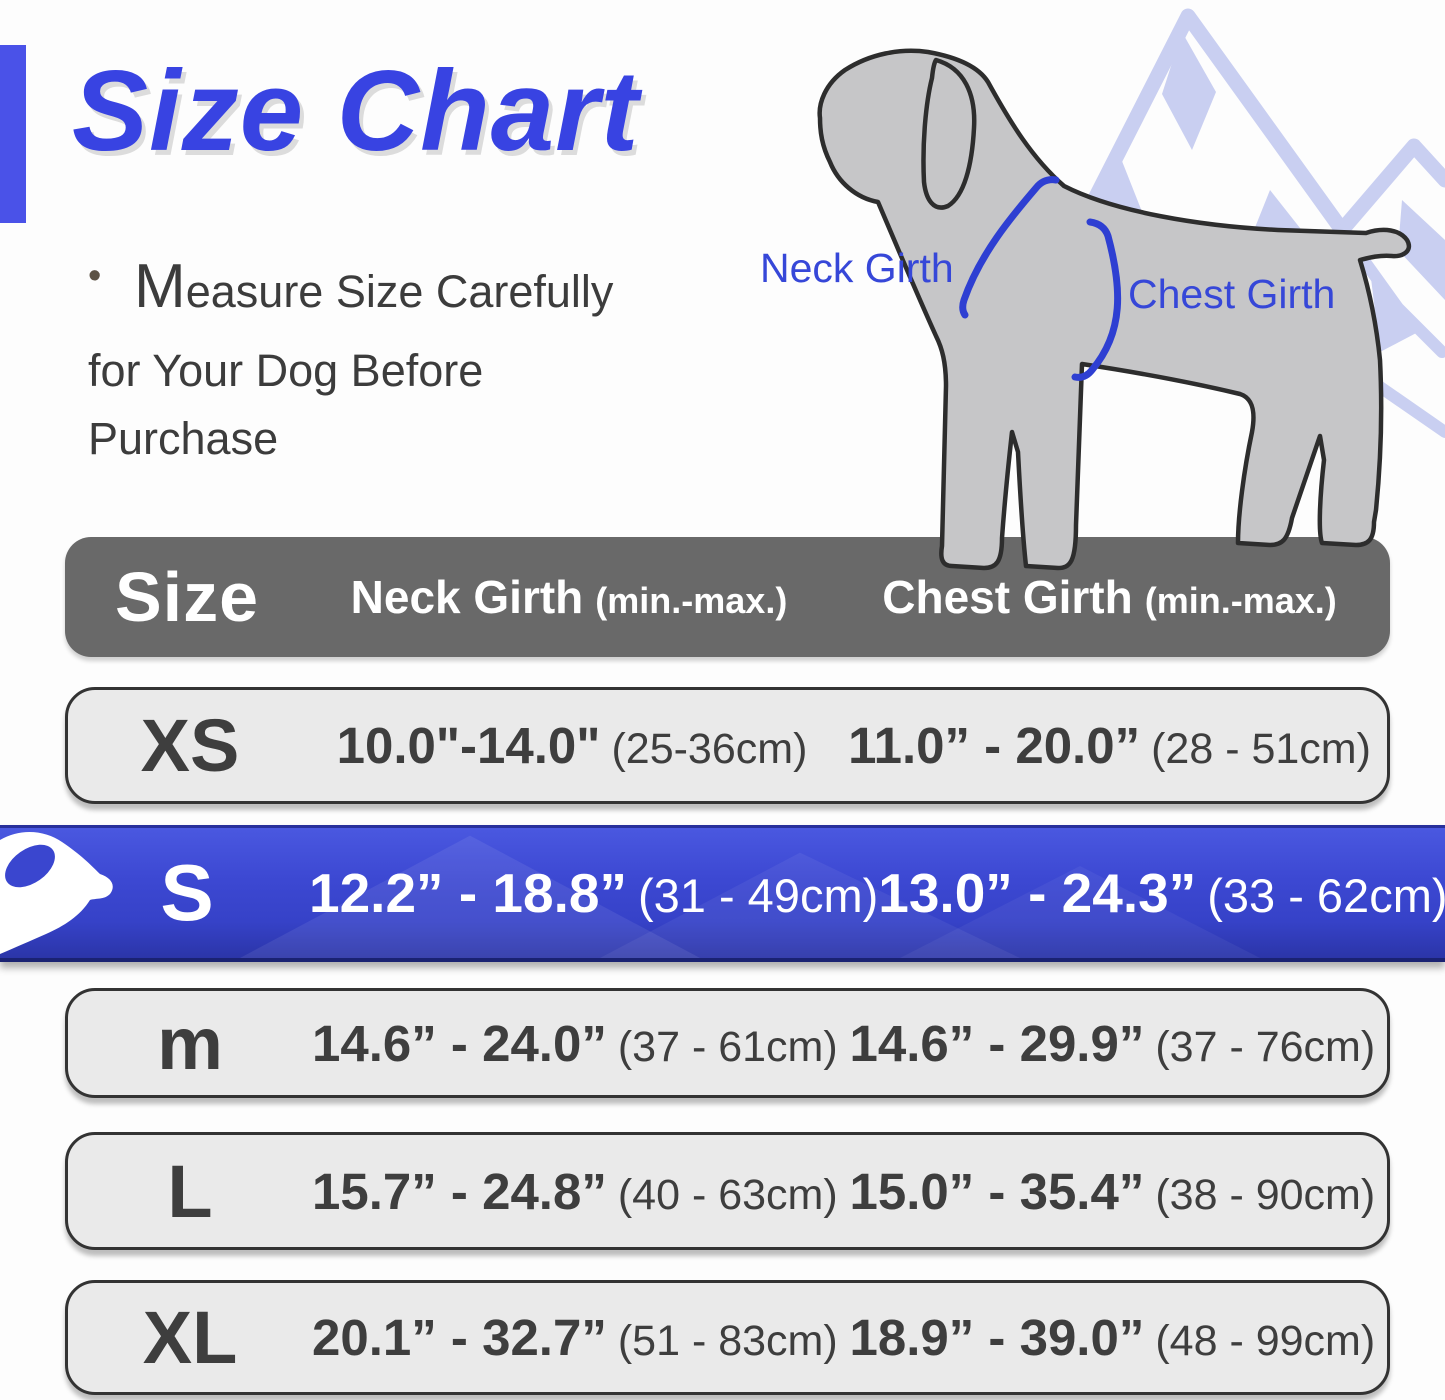 This screenshot has height=1400, width=1445. What do you see at coordinates (1112, 1043) in the screenshot?
I see `chest-girth-value: 14.6” - 29.9” (37 - 76cm)` at bounding box center [1112, 1043].